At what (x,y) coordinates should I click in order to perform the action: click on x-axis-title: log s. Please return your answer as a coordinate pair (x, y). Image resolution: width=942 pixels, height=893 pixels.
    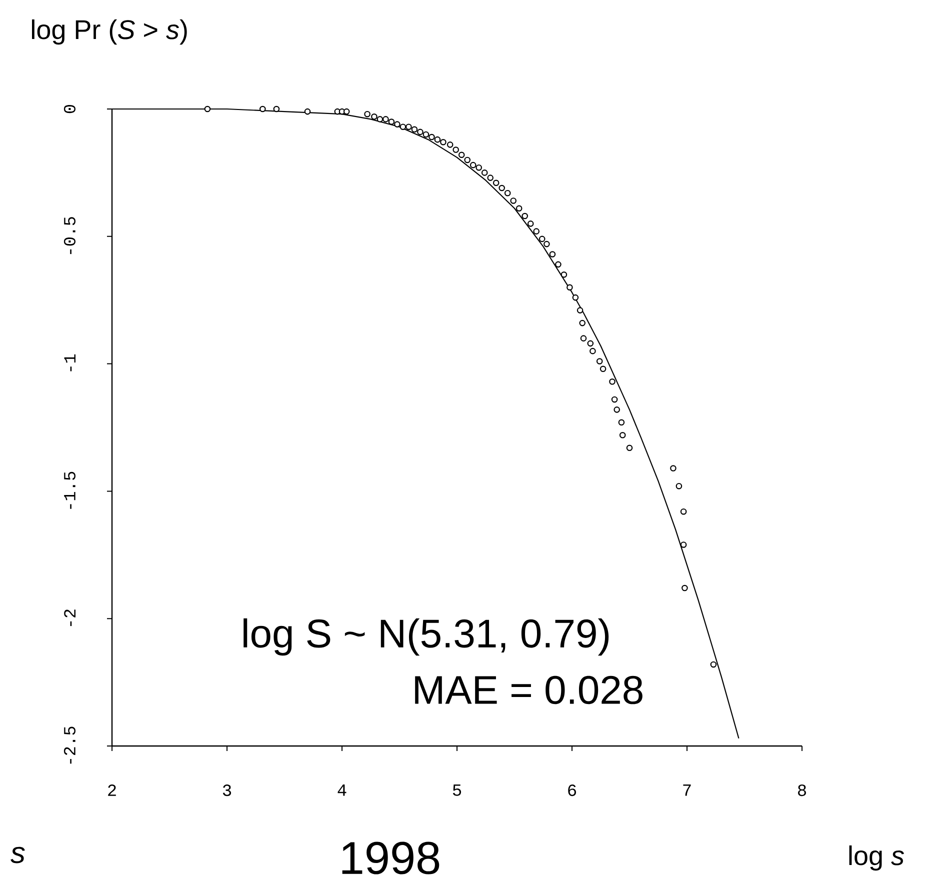
    Looking at the image, I should click on (876, 858).